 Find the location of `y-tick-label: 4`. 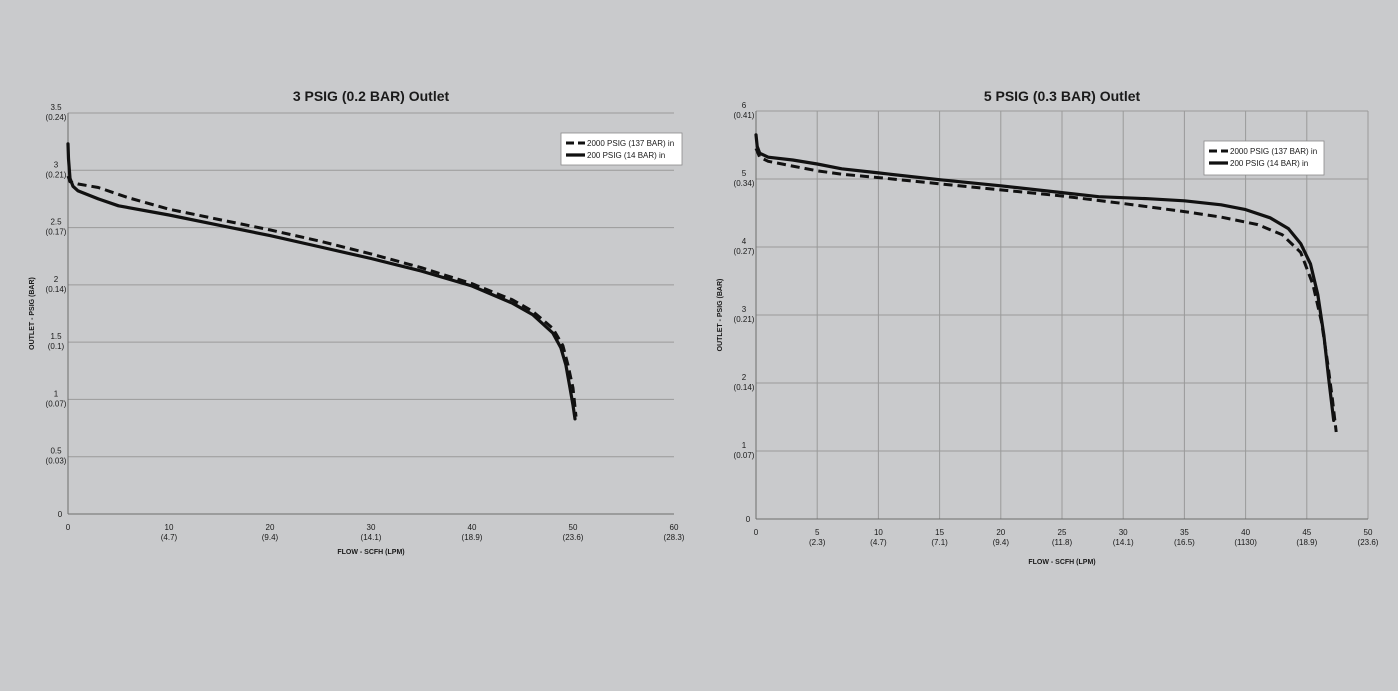

y-tick-label: 4 is located at coordinates (744, 241).